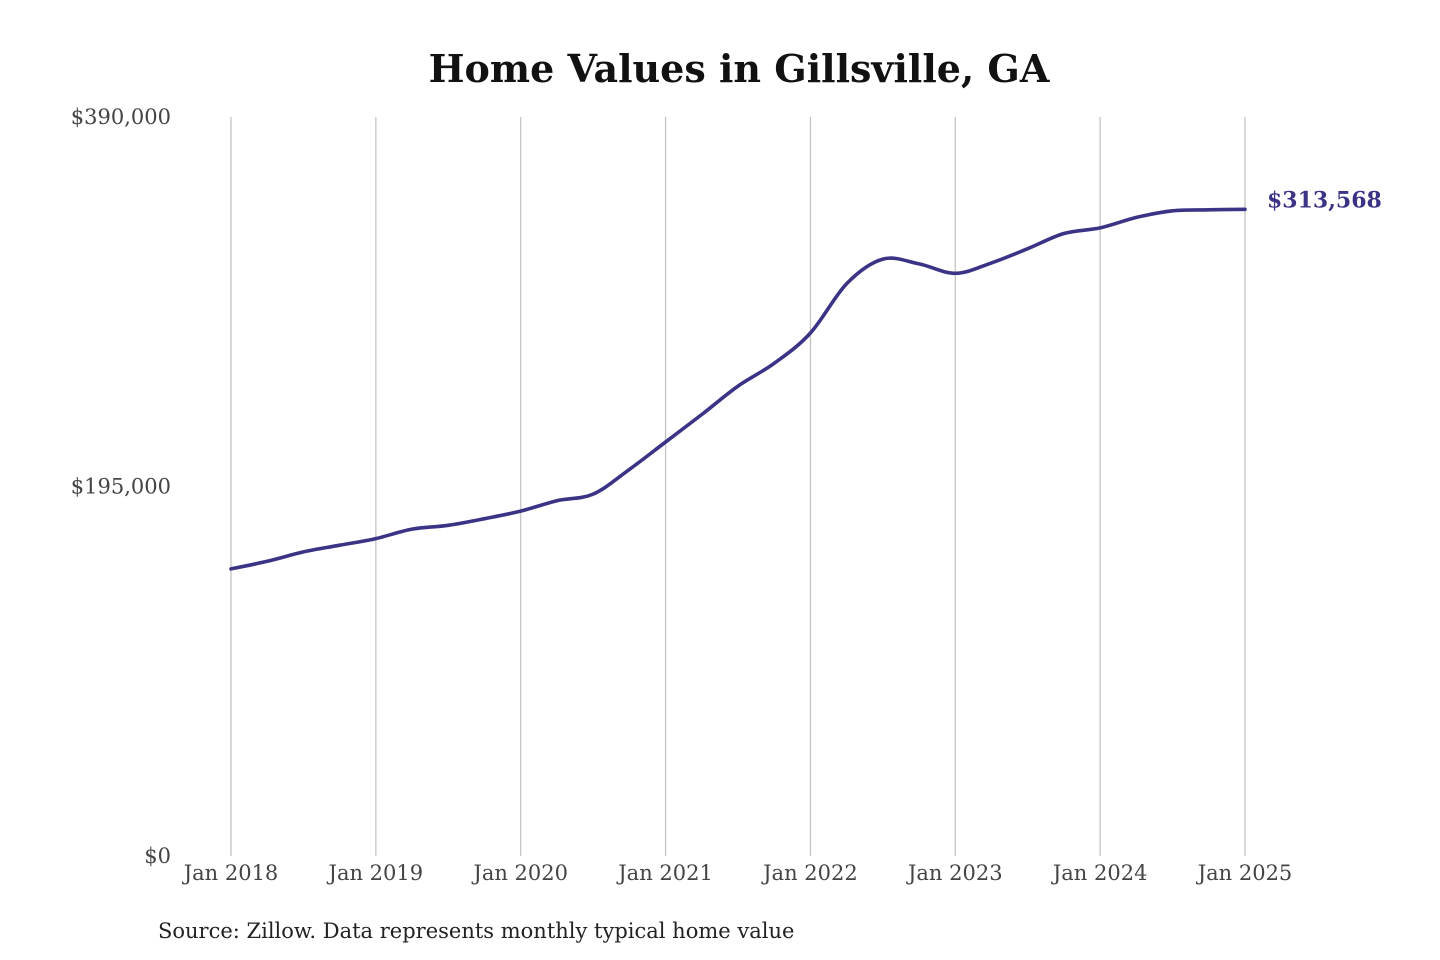 The width and height of the screenshot is (1440, 960). I want to click on x-tick-label-6: Jan 2024, so click(1099, 873).